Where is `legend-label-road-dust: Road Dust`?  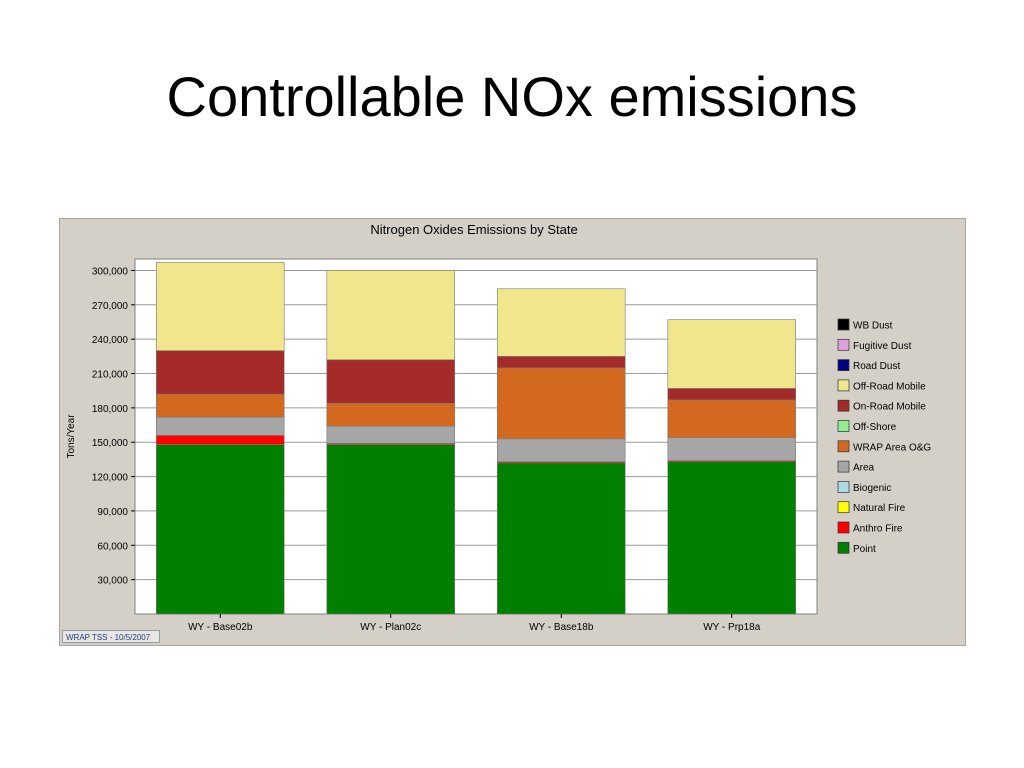 legend-label-road-dust: Road Dust is located at coordinates (876, 366).